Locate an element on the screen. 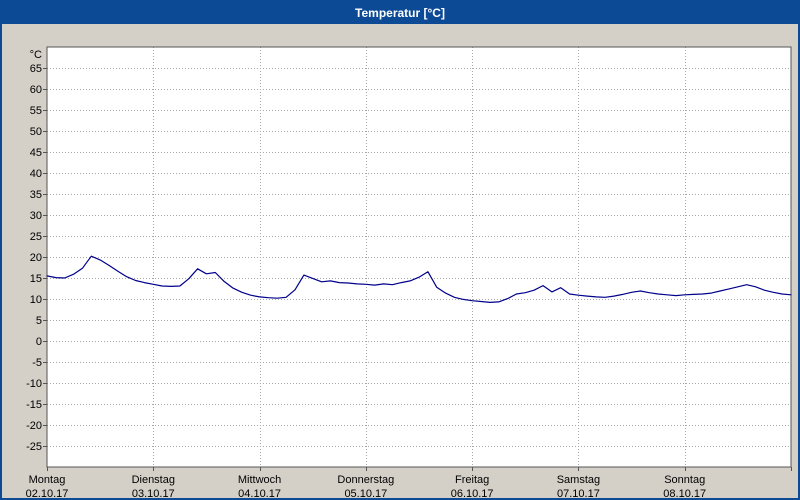 Image resolution: width=800 pixels, height=500 pixels. svg-text: 20 is located at coordinates (36, 258).